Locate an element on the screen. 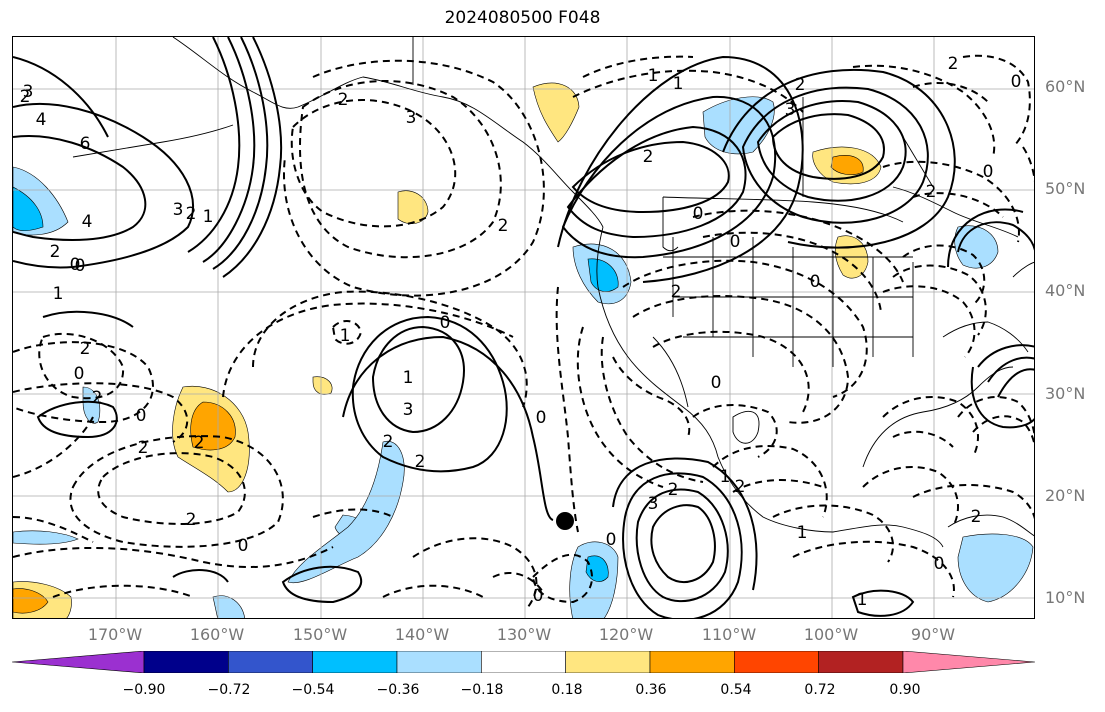 This screenshot has height=712, width=1105. shade-orange-prairie is located at coordinates (847, 165).